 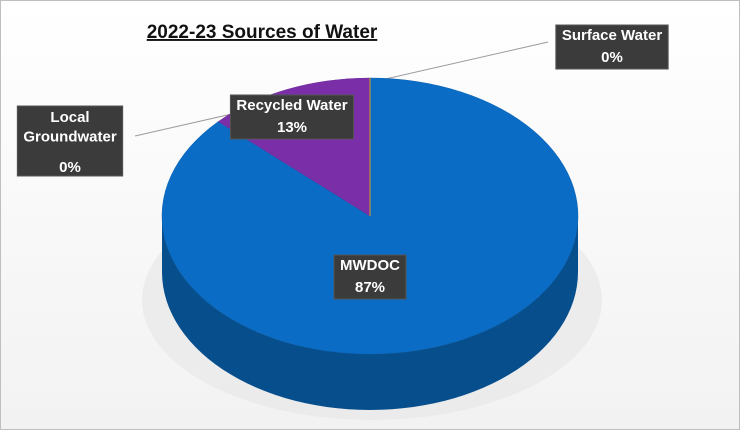 I want to click on data-label-value: 13%, so click(x=292, y=127).